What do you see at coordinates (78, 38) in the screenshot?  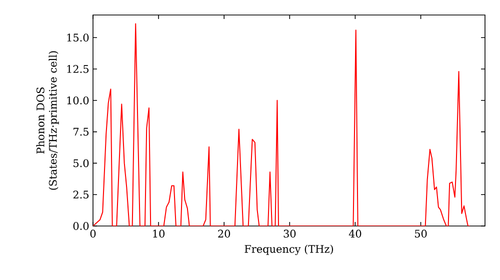 I see `y-tick-label: 15.0` at bounding box center [78, 38].